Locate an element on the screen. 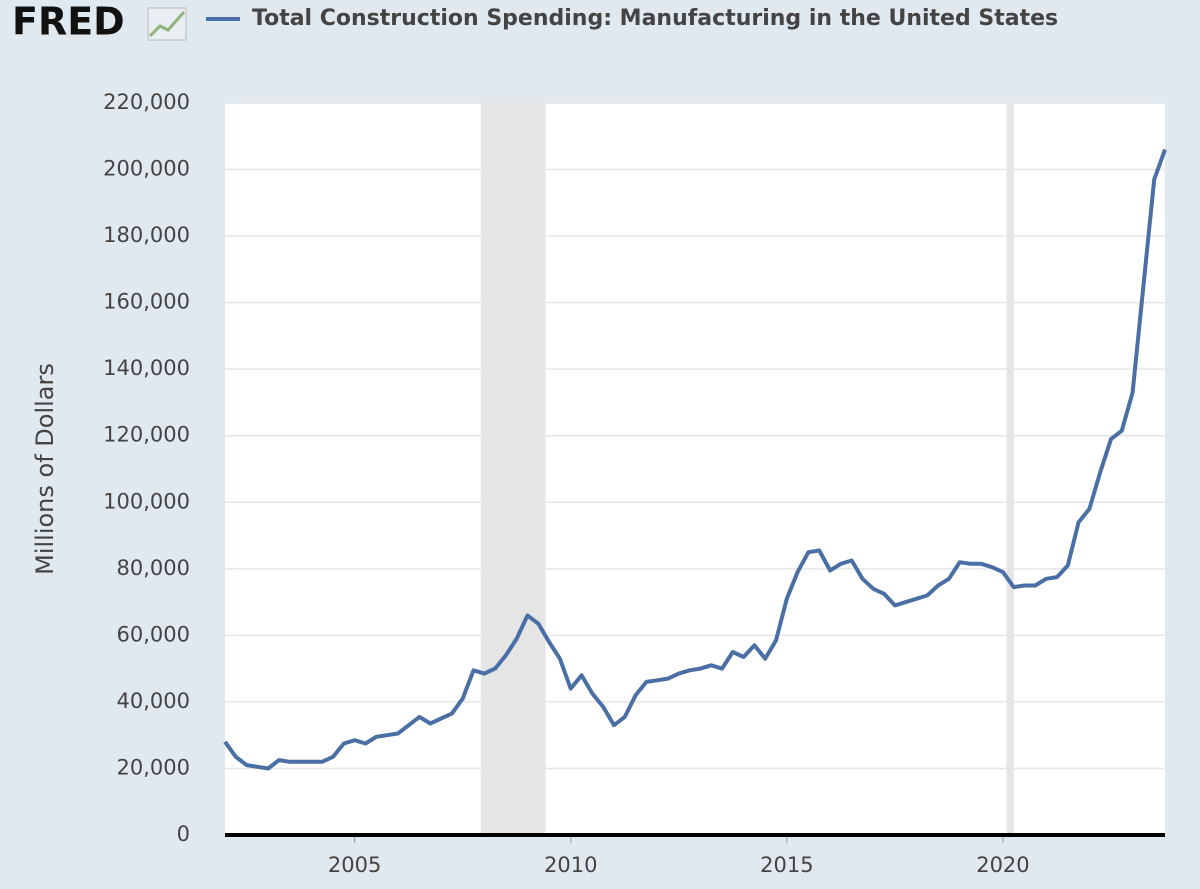  y-tick-label: 200,000 is located at coordinates (146, 169).